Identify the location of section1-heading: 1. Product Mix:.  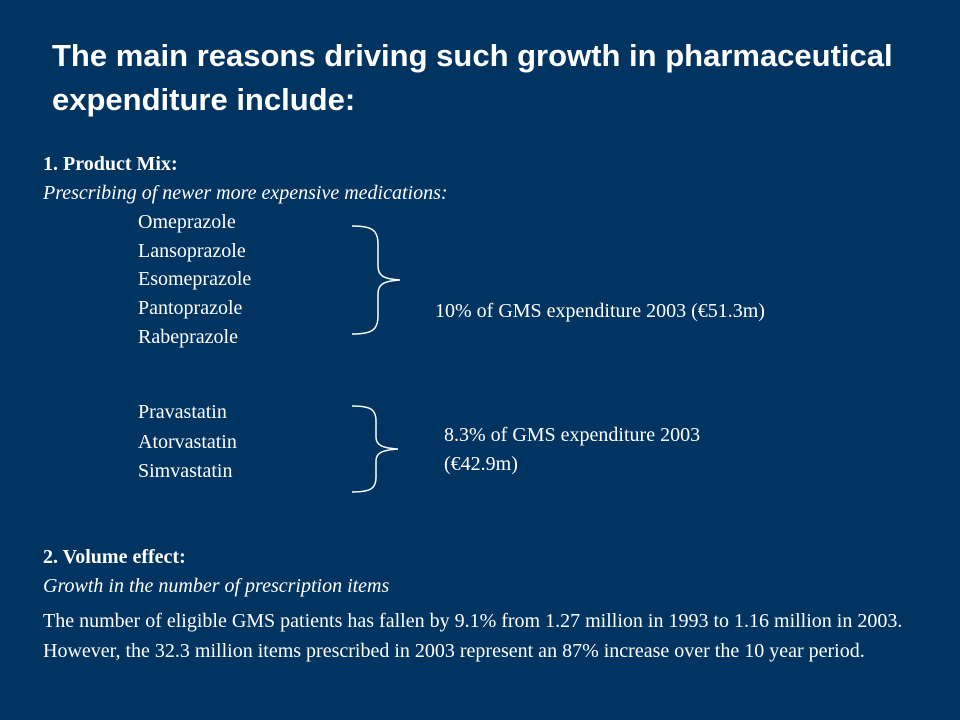
(110, 164).